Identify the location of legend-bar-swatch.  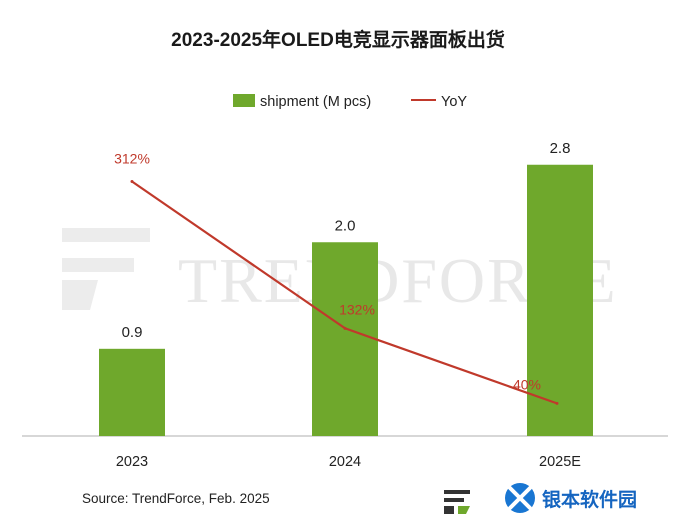
(244, 100).